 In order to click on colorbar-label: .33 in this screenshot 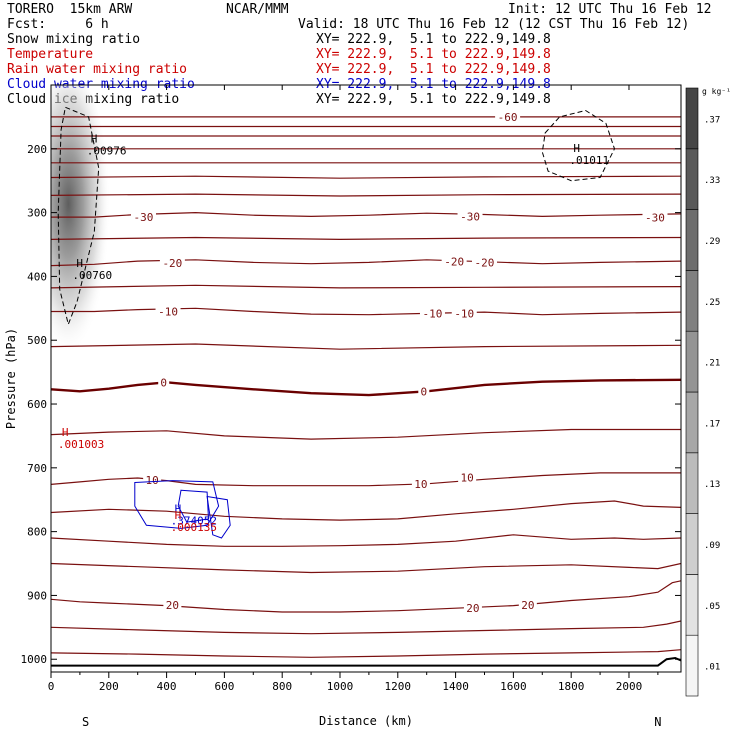, I will do `click(712, 181)`.